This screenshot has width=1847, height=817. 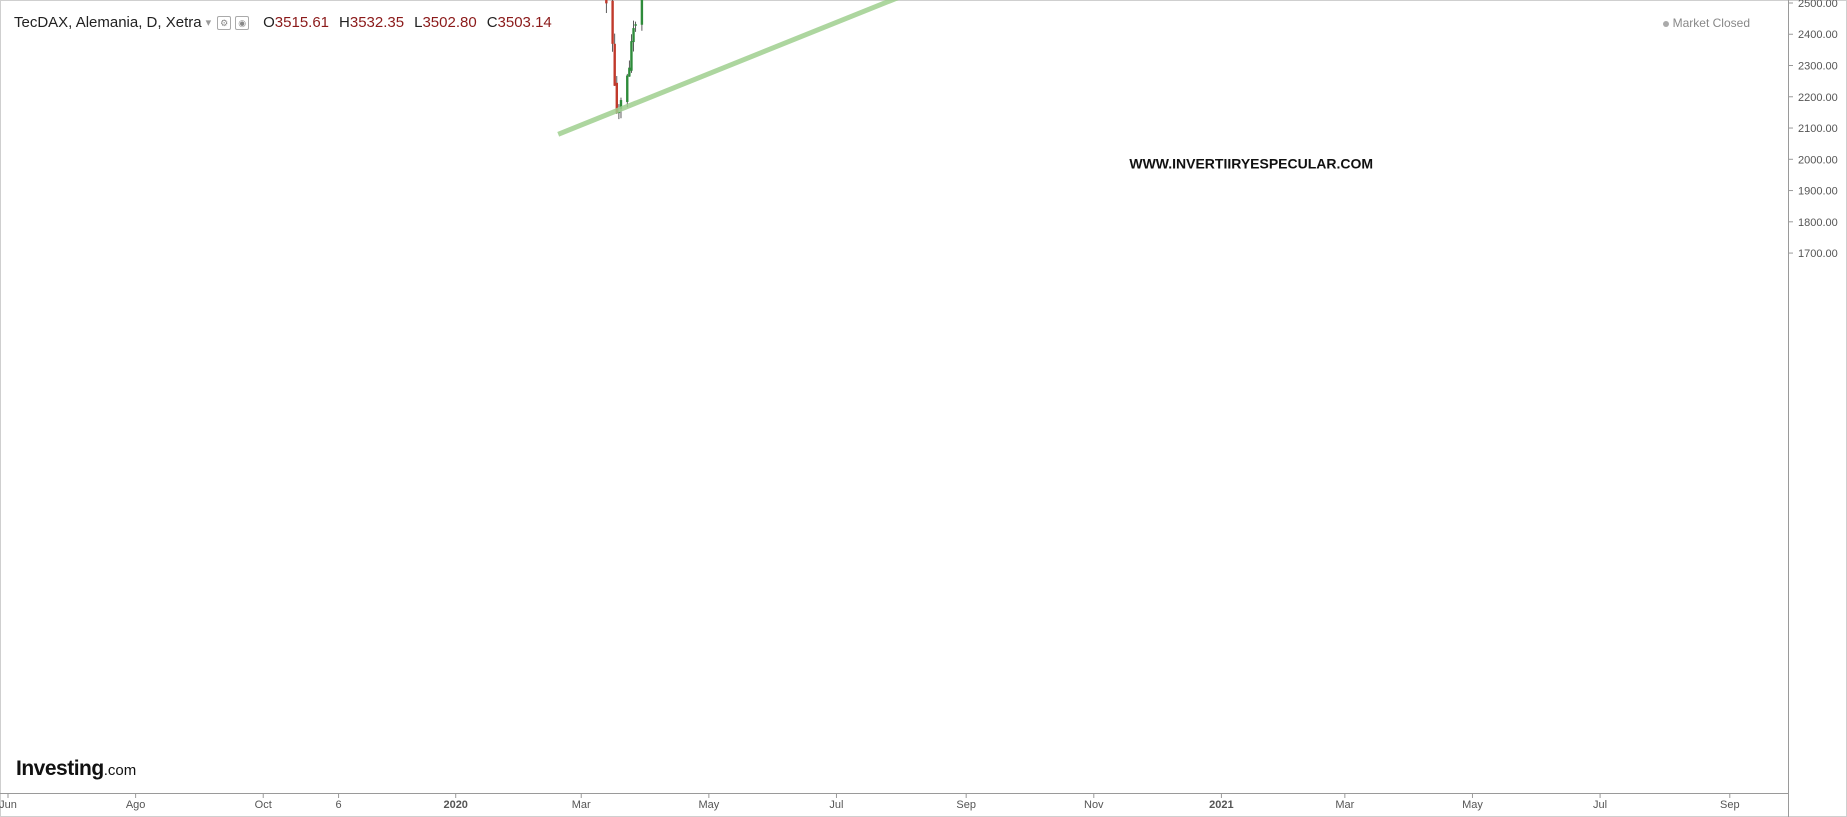 What do you see at coordinates (377, 22) in the screenshot?
I see `high-value: 3532.35` at bounding box center [377, 22].